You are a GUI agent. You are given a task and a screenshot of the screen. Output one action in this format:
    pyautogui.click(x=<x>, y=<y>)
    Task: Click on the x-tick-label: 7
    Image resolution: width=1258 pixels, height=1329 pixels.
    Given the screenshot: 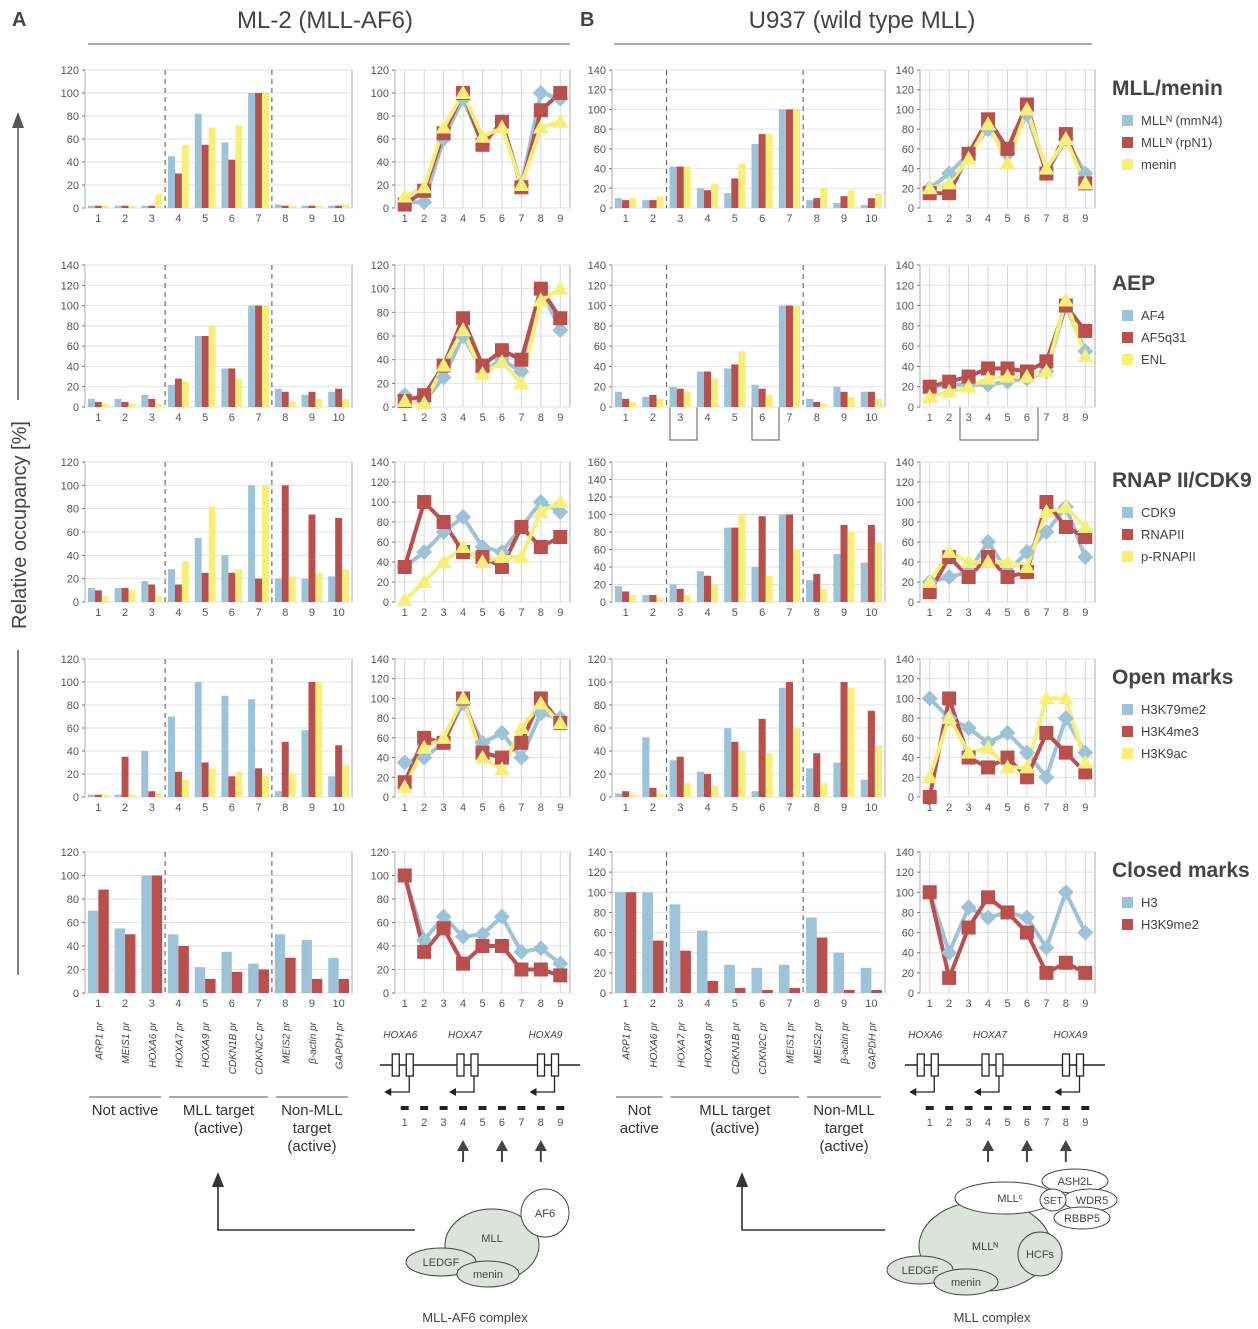 What is the action you would take?
    pyautogui.click(x=1046, y=1004)
    